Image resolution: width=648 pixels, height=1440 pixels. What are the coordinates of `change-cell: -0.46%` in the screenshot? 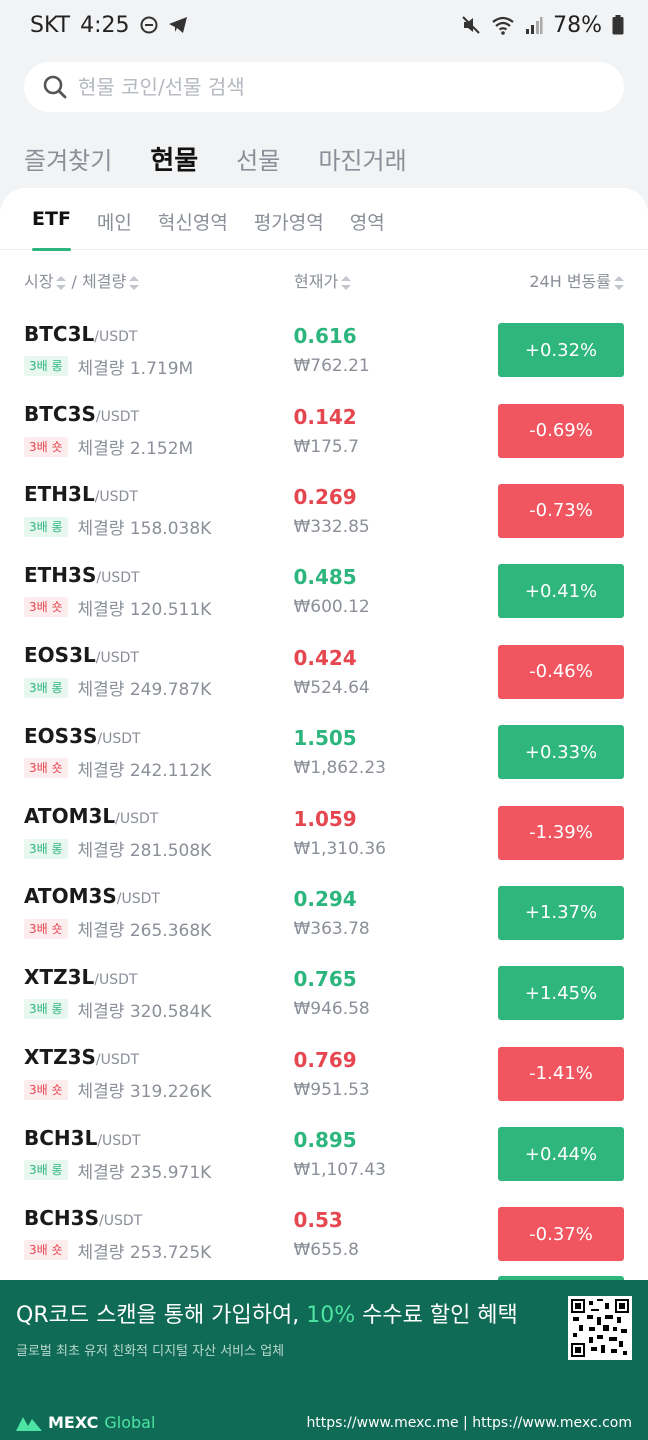 It's located at (561, 671).